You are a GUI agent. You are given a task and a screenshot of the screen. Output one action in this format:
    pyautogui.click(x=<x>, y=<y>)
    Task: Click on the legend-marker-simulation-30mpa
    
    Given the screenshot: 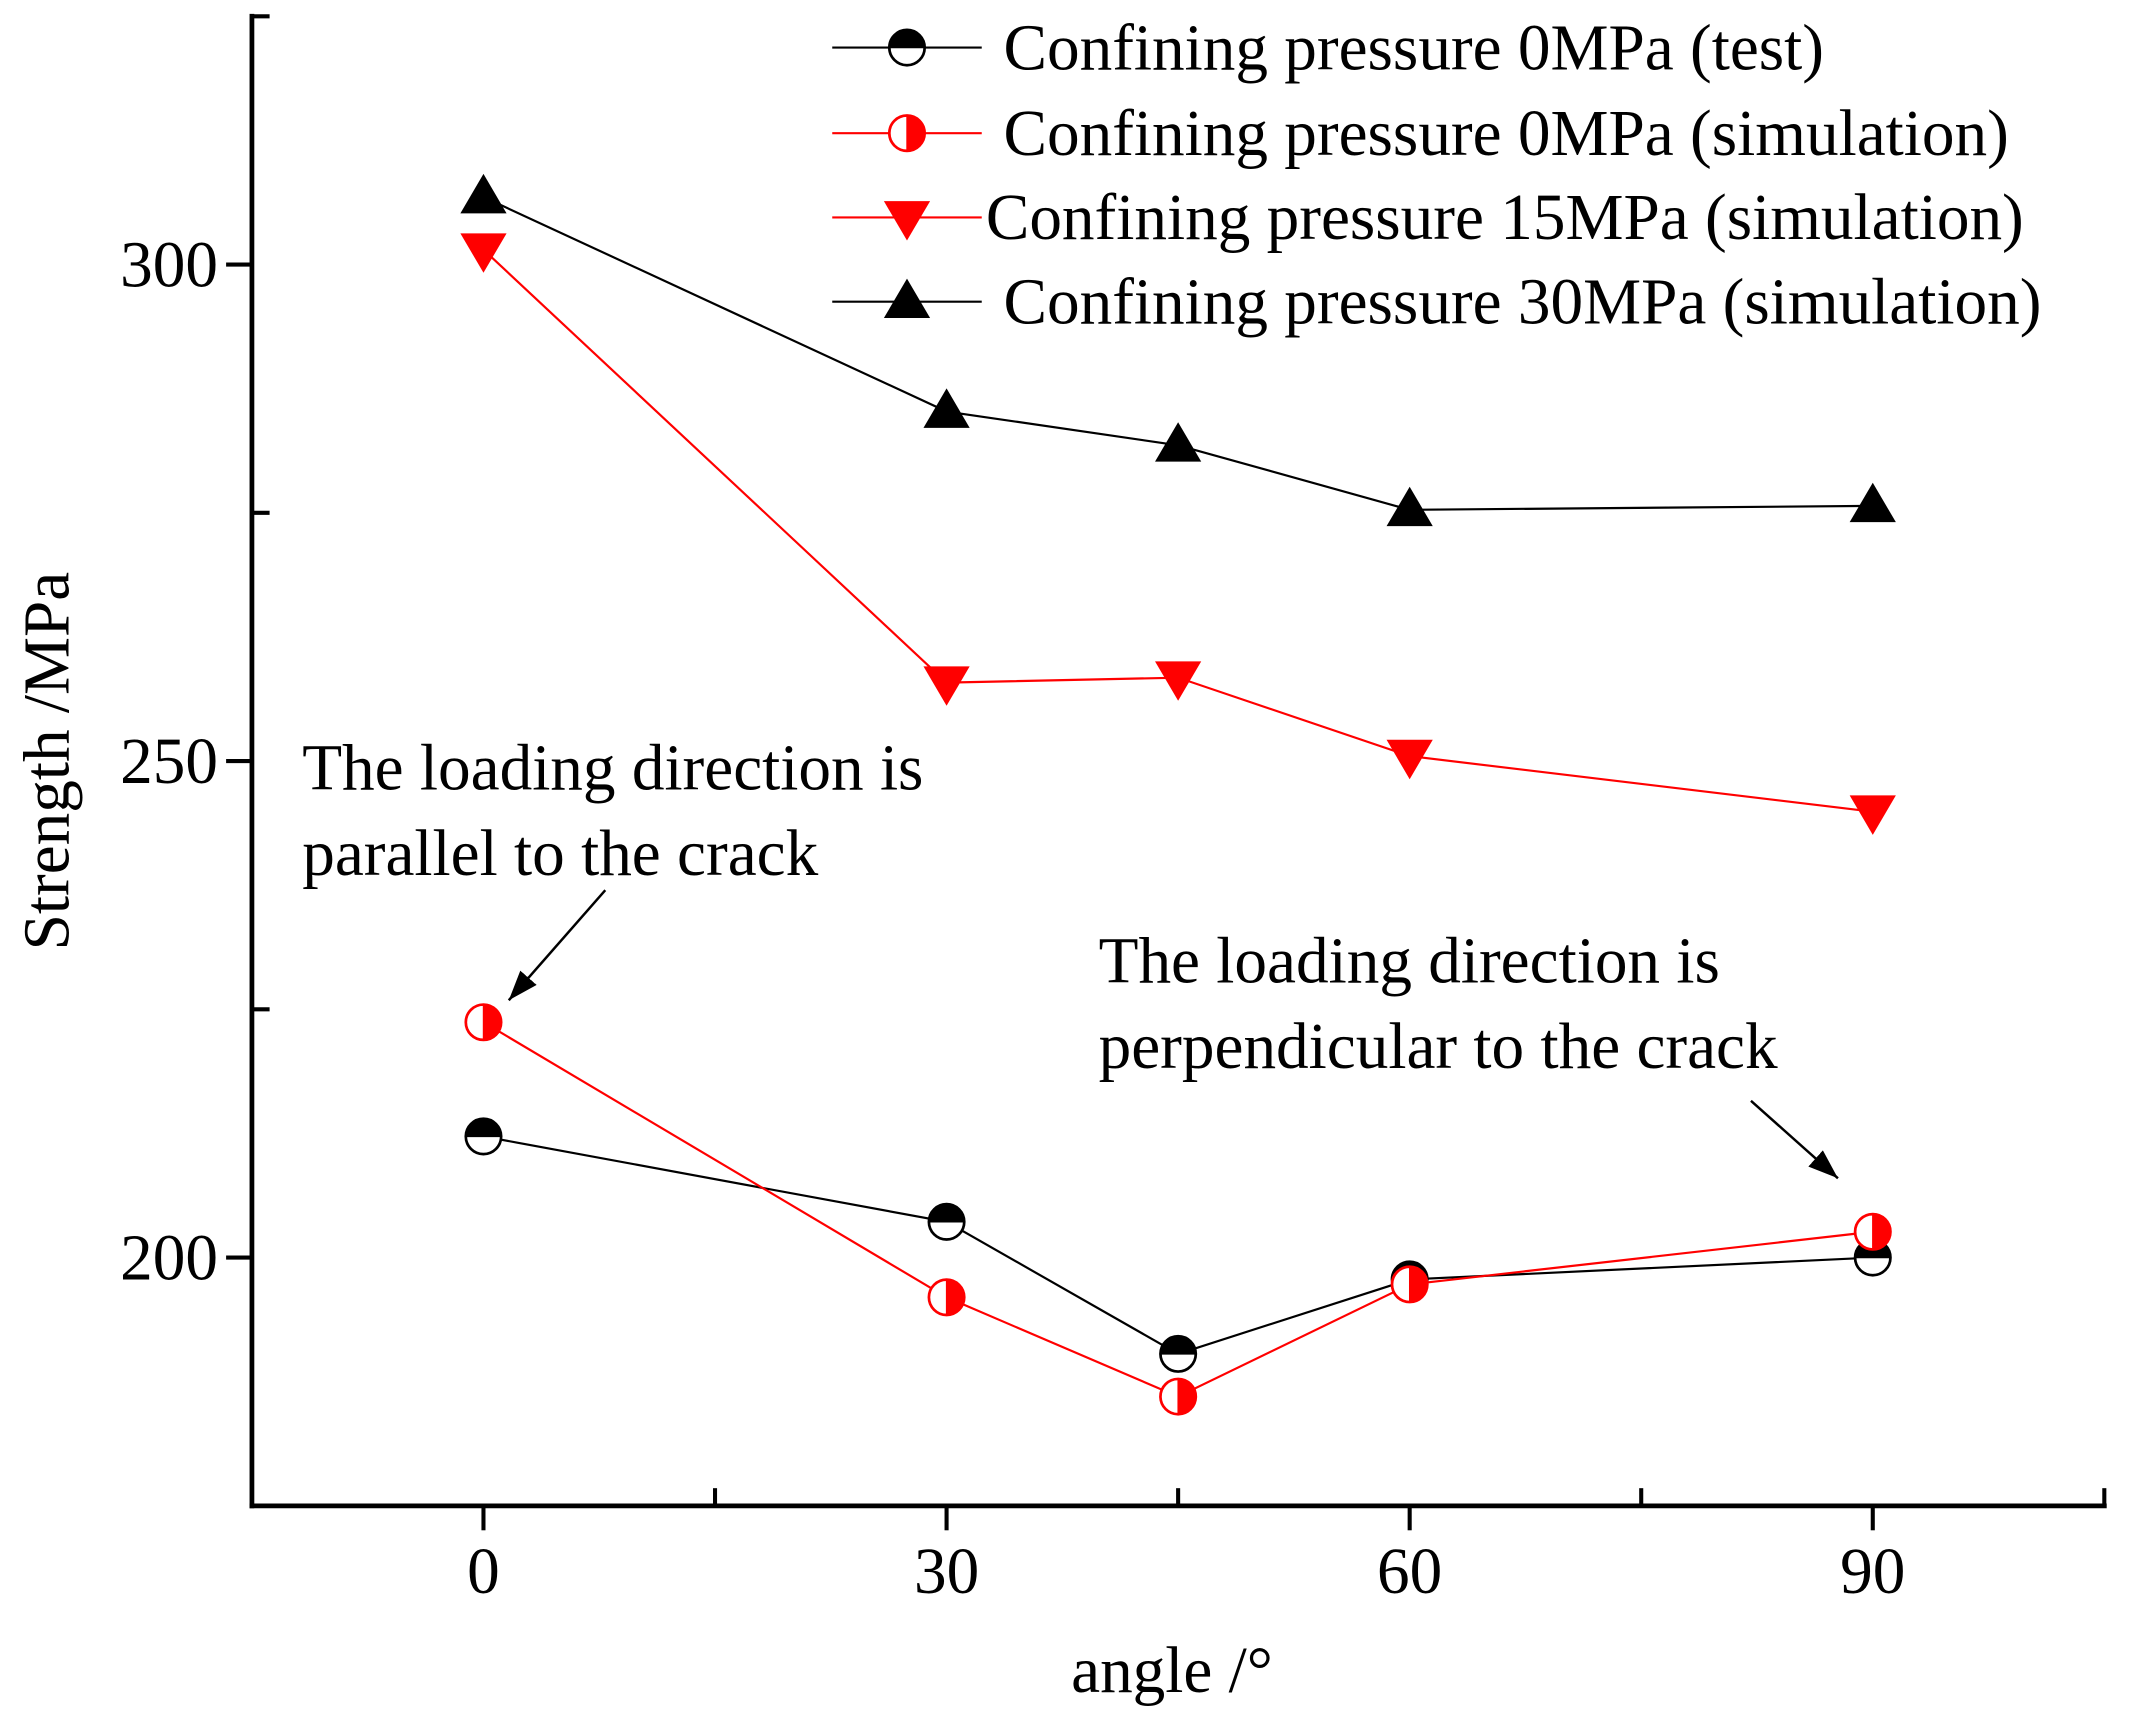 What is the action you would take?
    pyautogui.click(x=907, y=298)
    